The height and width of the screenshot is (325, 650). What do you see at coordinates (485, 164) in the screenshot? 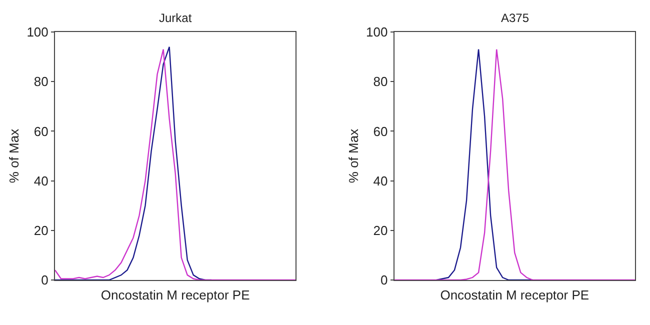
I see `line-series` at bounding box center [485, 164].